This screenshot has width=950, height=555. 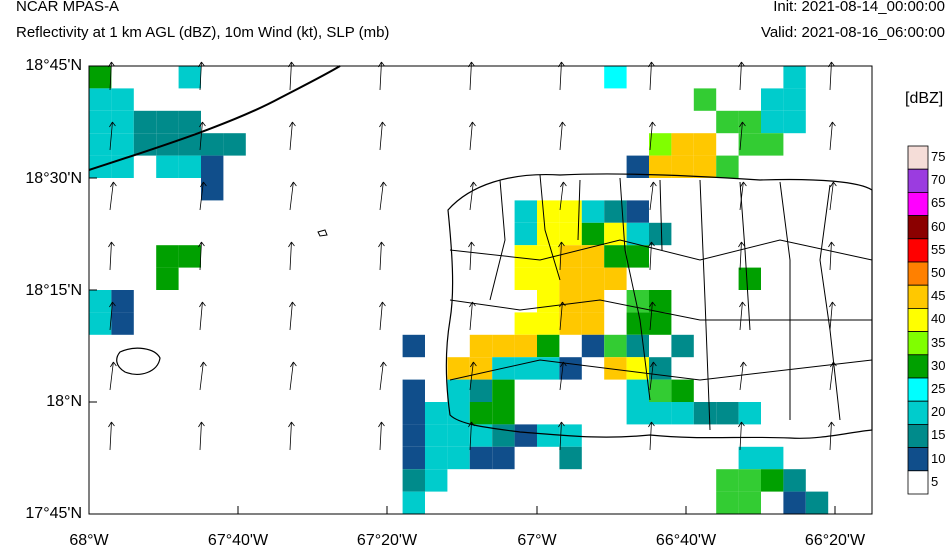 What do you see at coordinates (686, 540) in the screenshot?
I see `lon-label-5: 66°40'W` at bounding box center [686, 540].